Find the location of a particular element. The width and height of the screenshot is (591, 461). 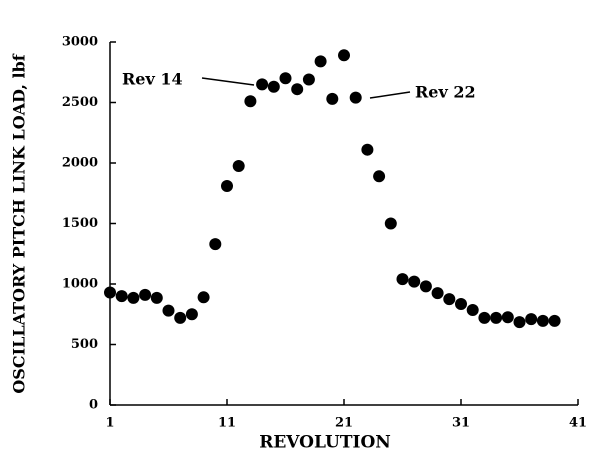

x-axis-label: REVOLUTION is located at coordinates (325, 443).